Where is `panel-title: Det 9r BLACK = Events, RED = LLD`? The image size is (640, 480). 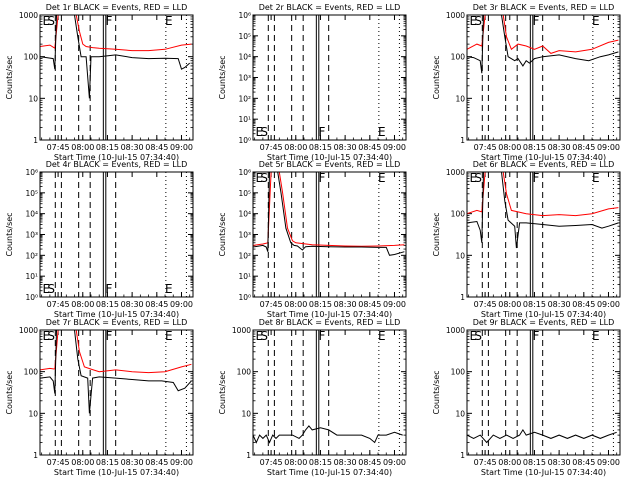
panel-title: Det 9r BLACK = Events, RED = LLD is located at coordinates (544, 322).